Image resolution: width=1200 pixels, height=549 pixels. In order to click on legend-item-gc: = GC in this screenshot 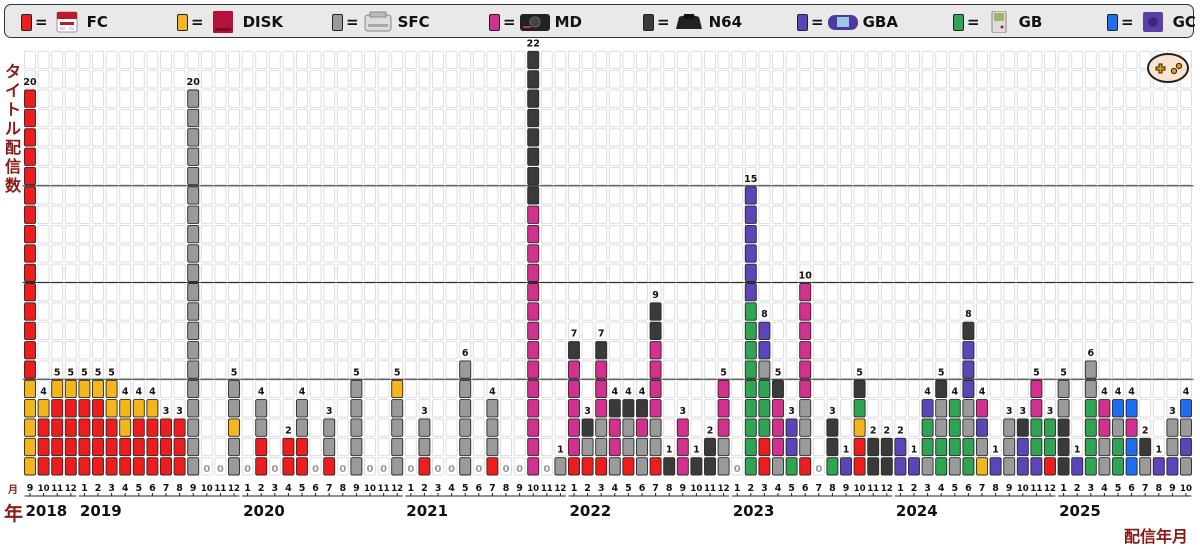, I will do `click(1151, 22)`.